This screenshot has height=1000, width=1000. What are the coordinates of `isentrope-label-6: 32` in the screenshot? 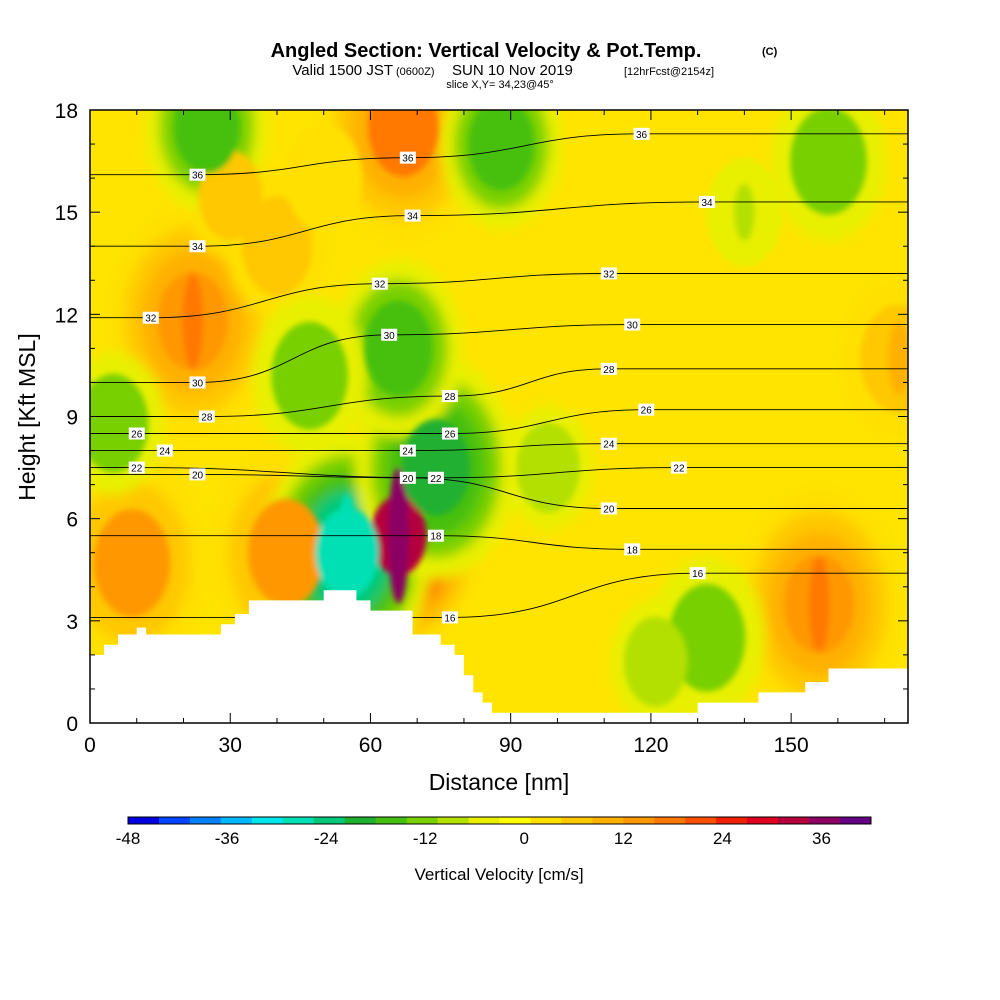 It's located at (150, 318).